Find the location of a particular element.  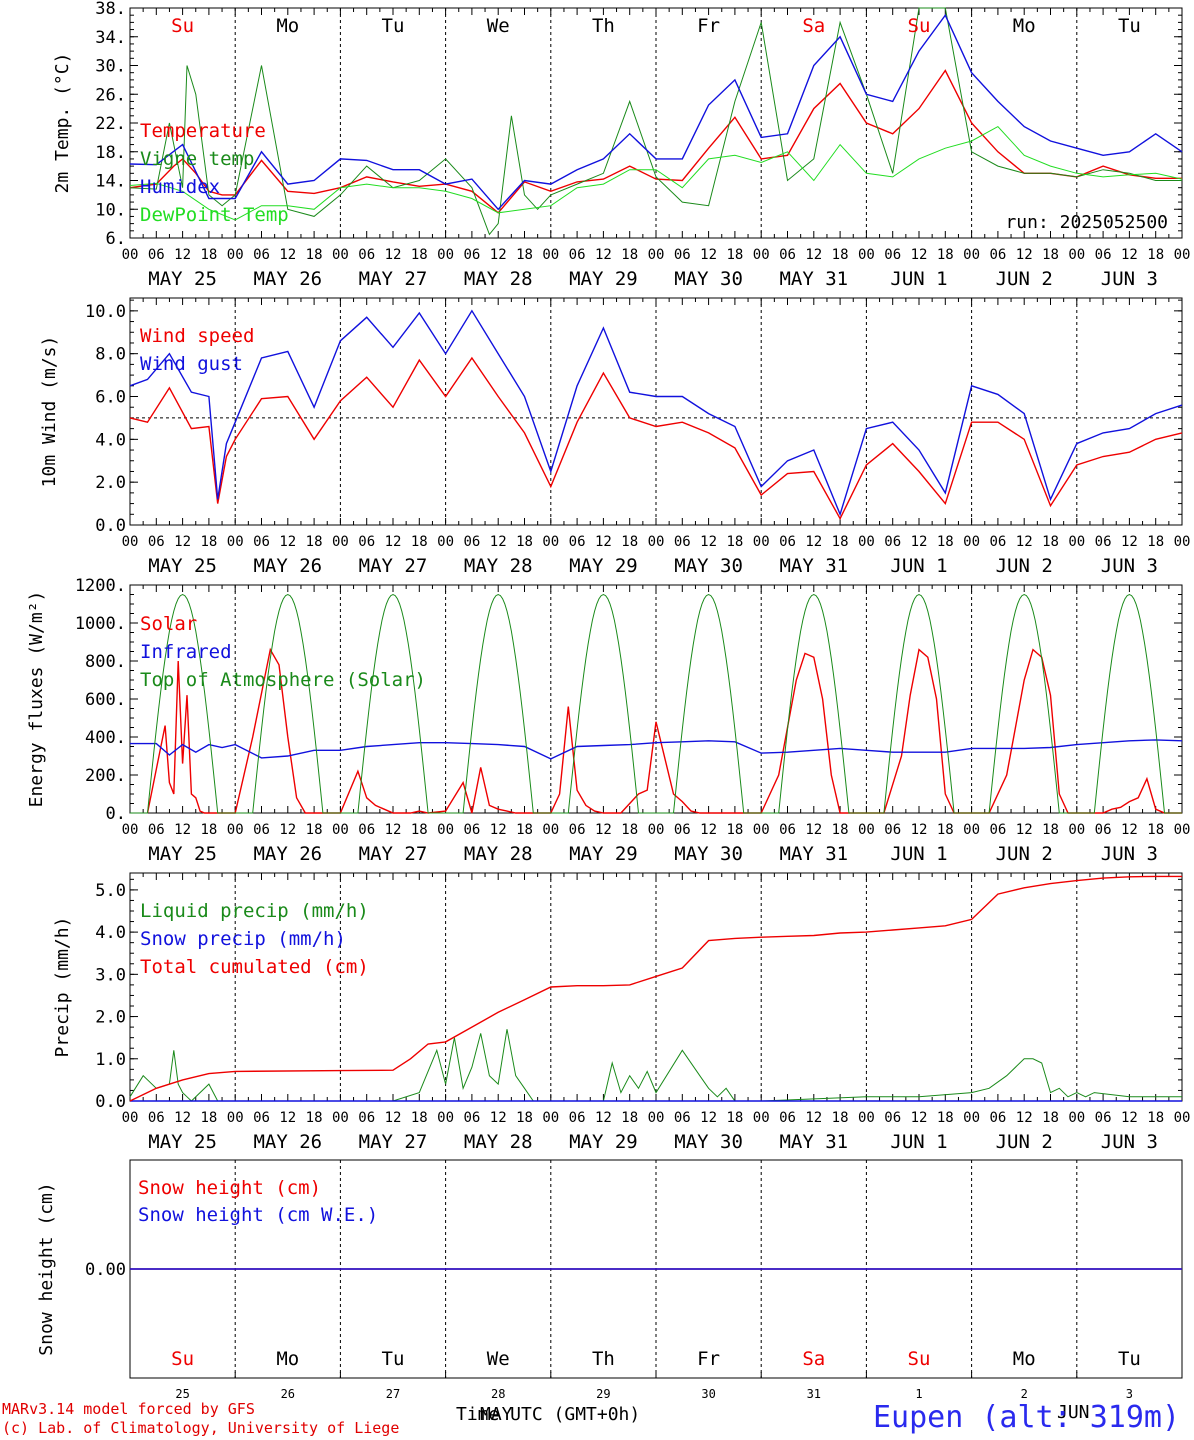

y-tick-label: 4.0 is located at coordinates (110, 933).